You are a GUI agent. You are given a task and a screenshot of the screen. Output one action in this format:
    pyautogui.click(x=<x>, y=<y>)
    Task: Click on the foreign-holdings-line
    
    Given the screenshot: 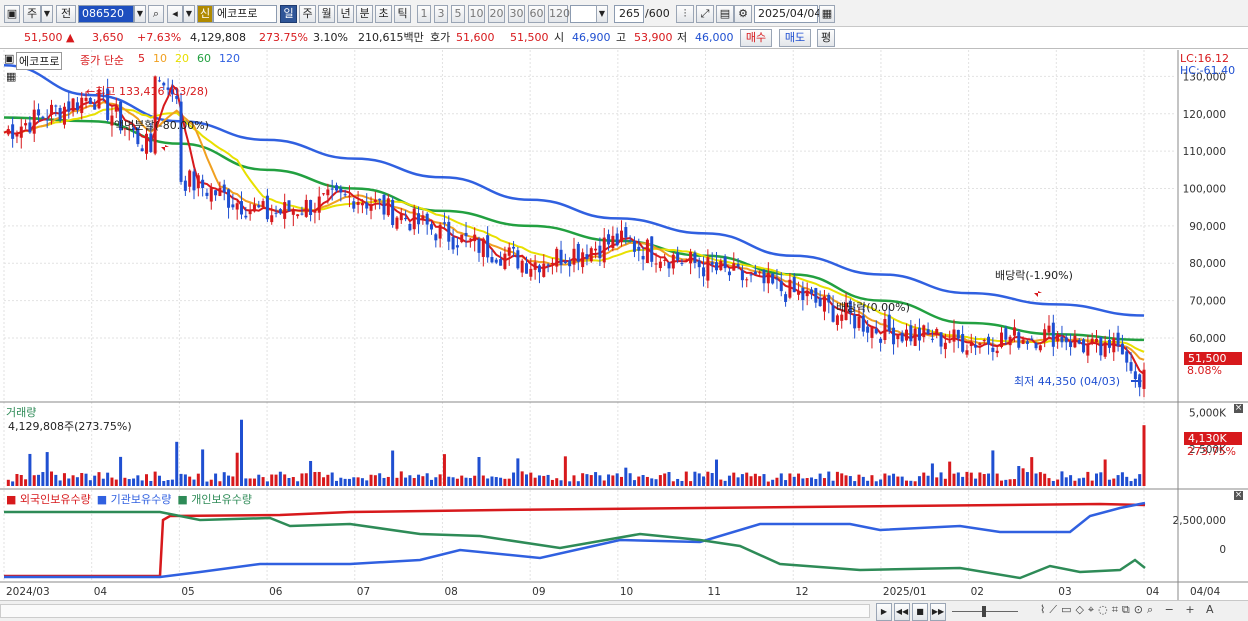 What is the action you would take?
    pyautogui.click(x=575, y=540)
    